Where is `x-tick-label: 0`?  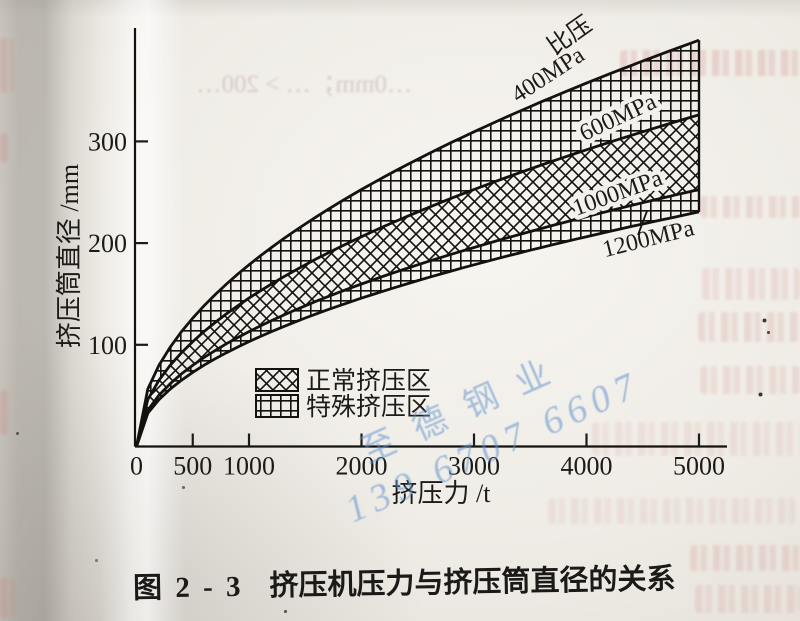 x-tick-label: 0 is located at coordinates (136, 466).